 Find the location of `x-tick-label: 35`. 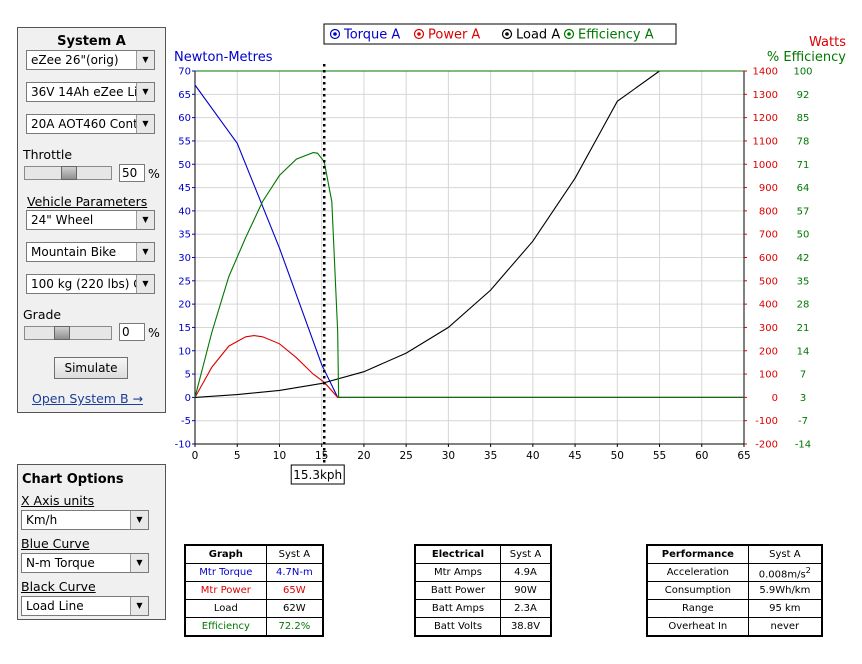

x-tick-label: 35 is located at coordinates (490, 456).